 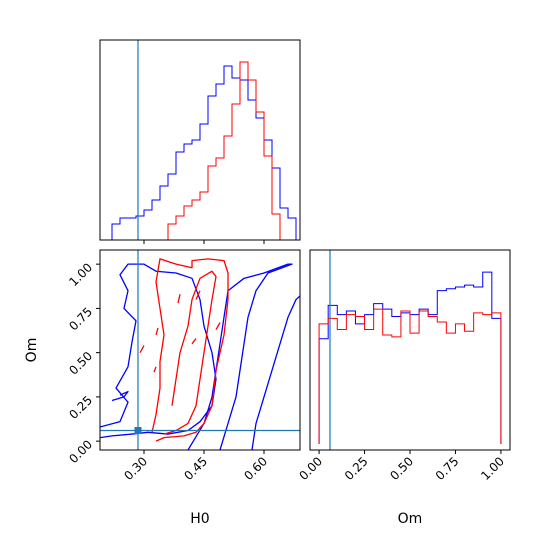 What do you see at coordinates (204, 242) in the screenshot?
I see `hist-h0-ticks` at bounding box center [204, 242].